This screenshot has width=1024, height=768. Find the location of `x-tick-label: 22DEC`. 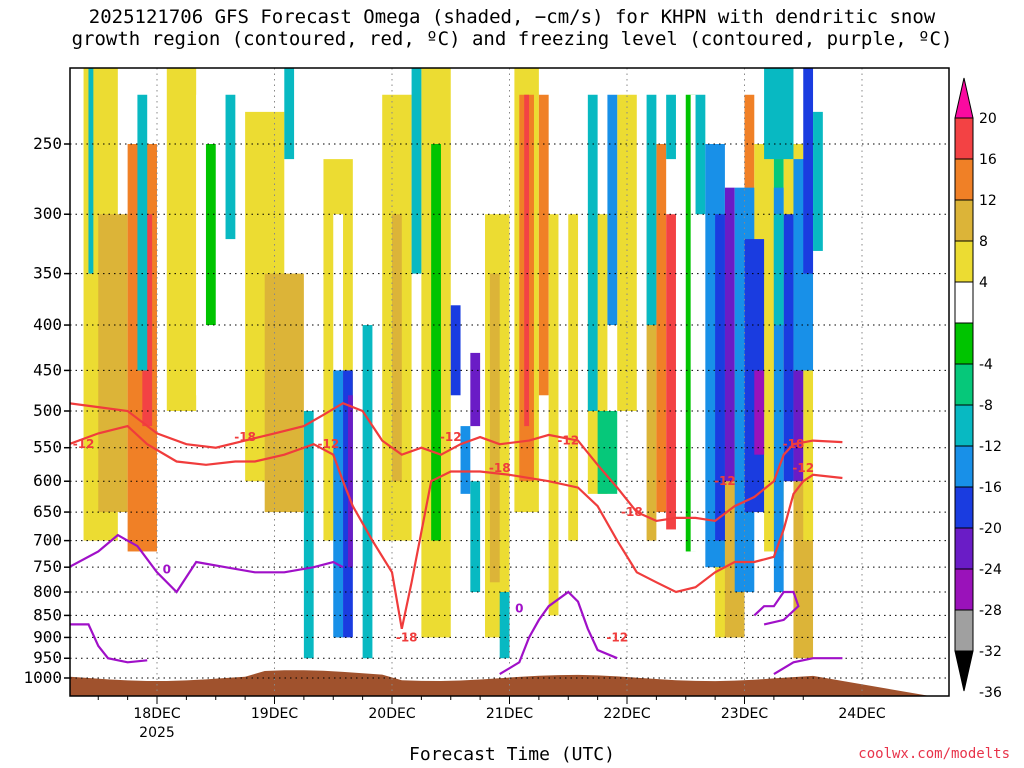

x-tick-label: 22DEC is located at coordinates (626, 714).